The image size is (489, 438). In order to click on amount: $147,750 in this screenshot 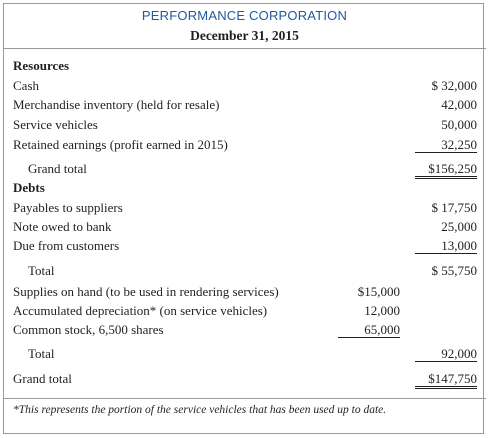, I will do `click(446, 380)`.